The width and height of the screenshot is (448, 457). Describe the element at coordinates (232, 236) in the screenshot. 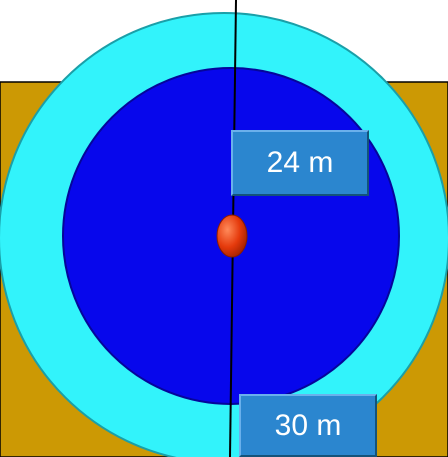

I see `center-marker` at that location.